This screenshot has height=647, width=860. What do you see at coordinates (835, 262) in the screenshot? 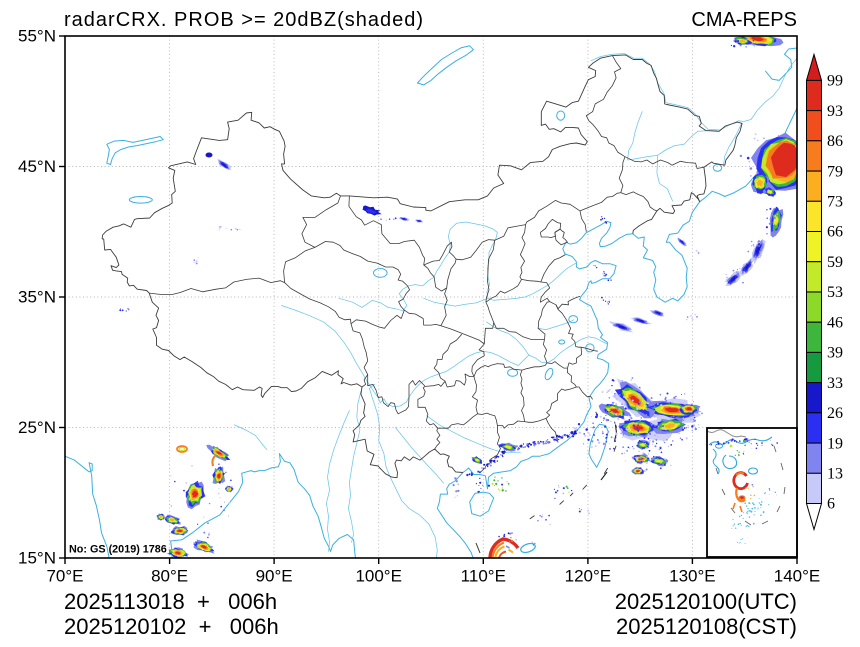
I see `svg-text: 59` at bounding box center [835, 262].